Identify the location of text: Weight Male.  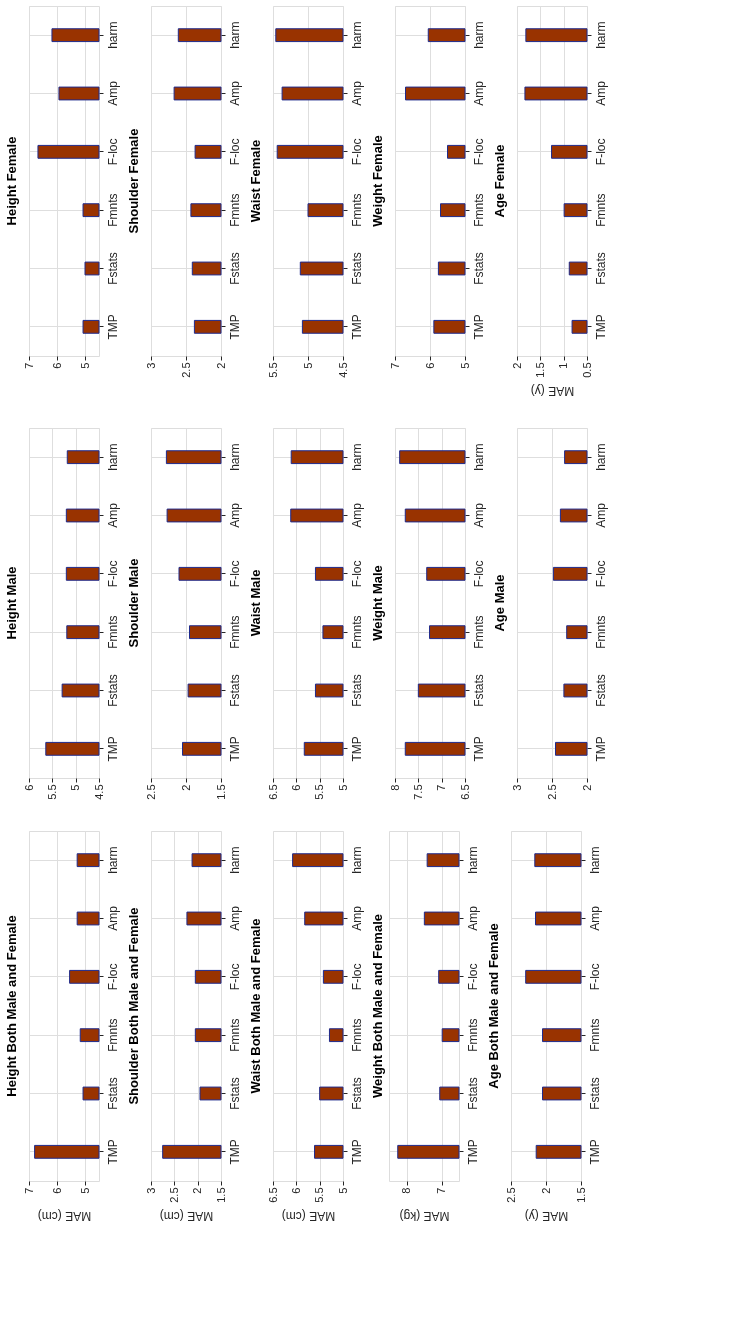
(377, 603).